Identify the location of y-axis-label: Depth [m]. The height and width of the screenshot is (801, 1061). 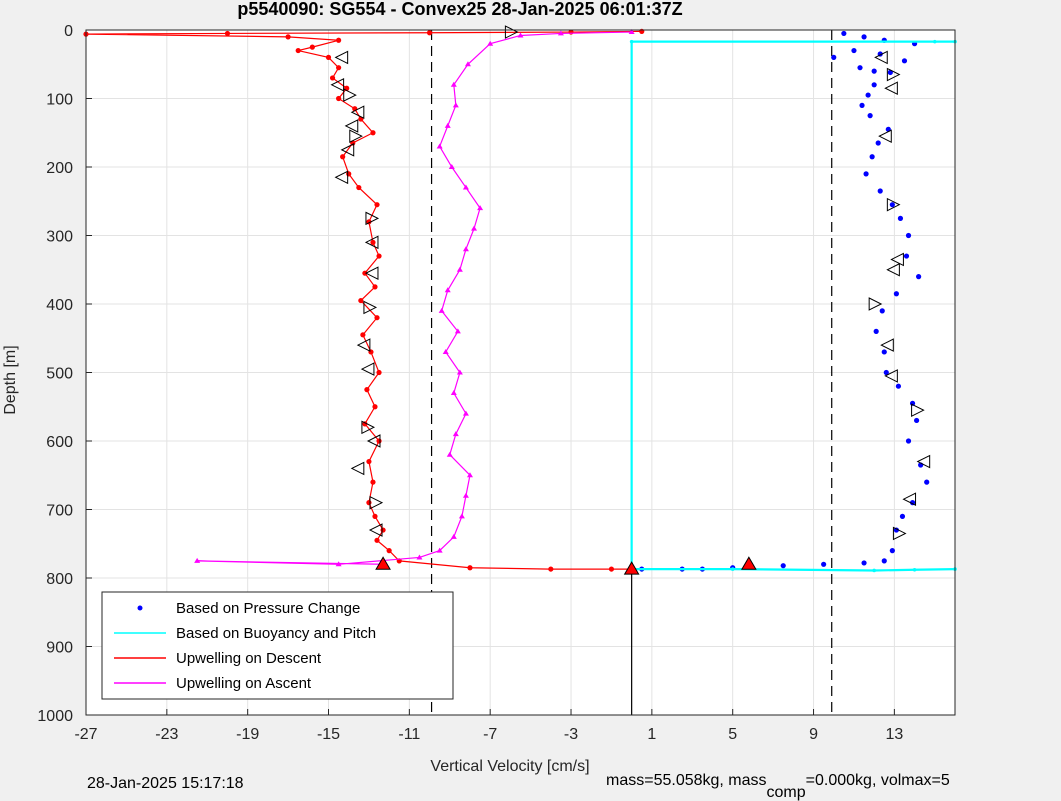
(10, 379).